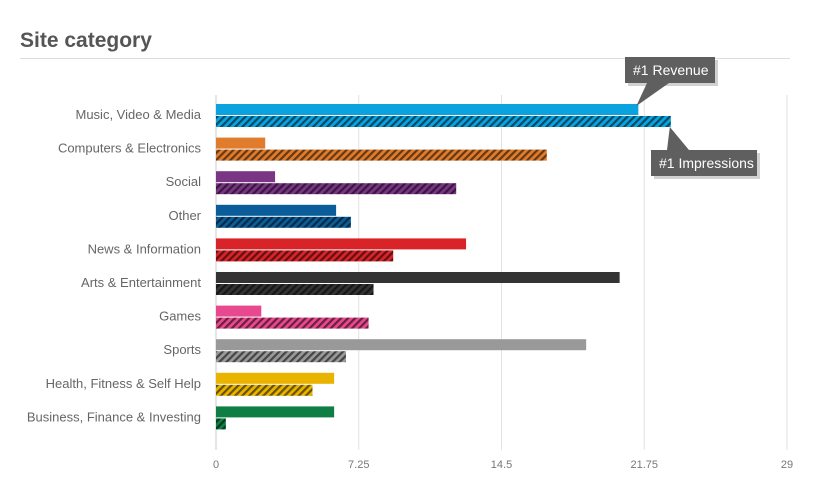 Image resolution: width=816 pixels, height=488 pixels. What do you see at coordinates (144, 248) in the screenshot?
I see `category-label: News & Information` at bounding box center [144, 248].